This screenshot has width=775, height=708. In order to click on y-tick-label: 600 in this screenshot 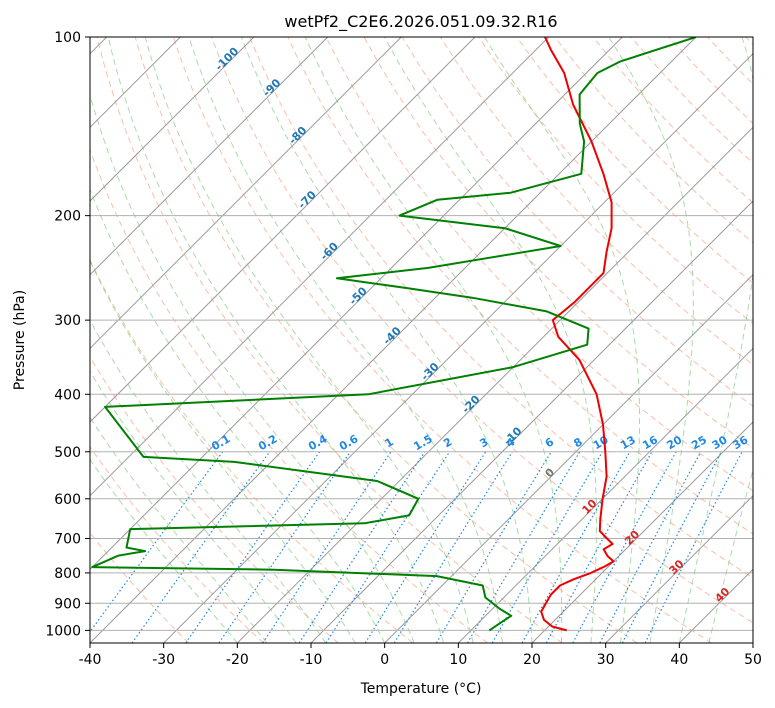, I will do `click(67, 500)`.